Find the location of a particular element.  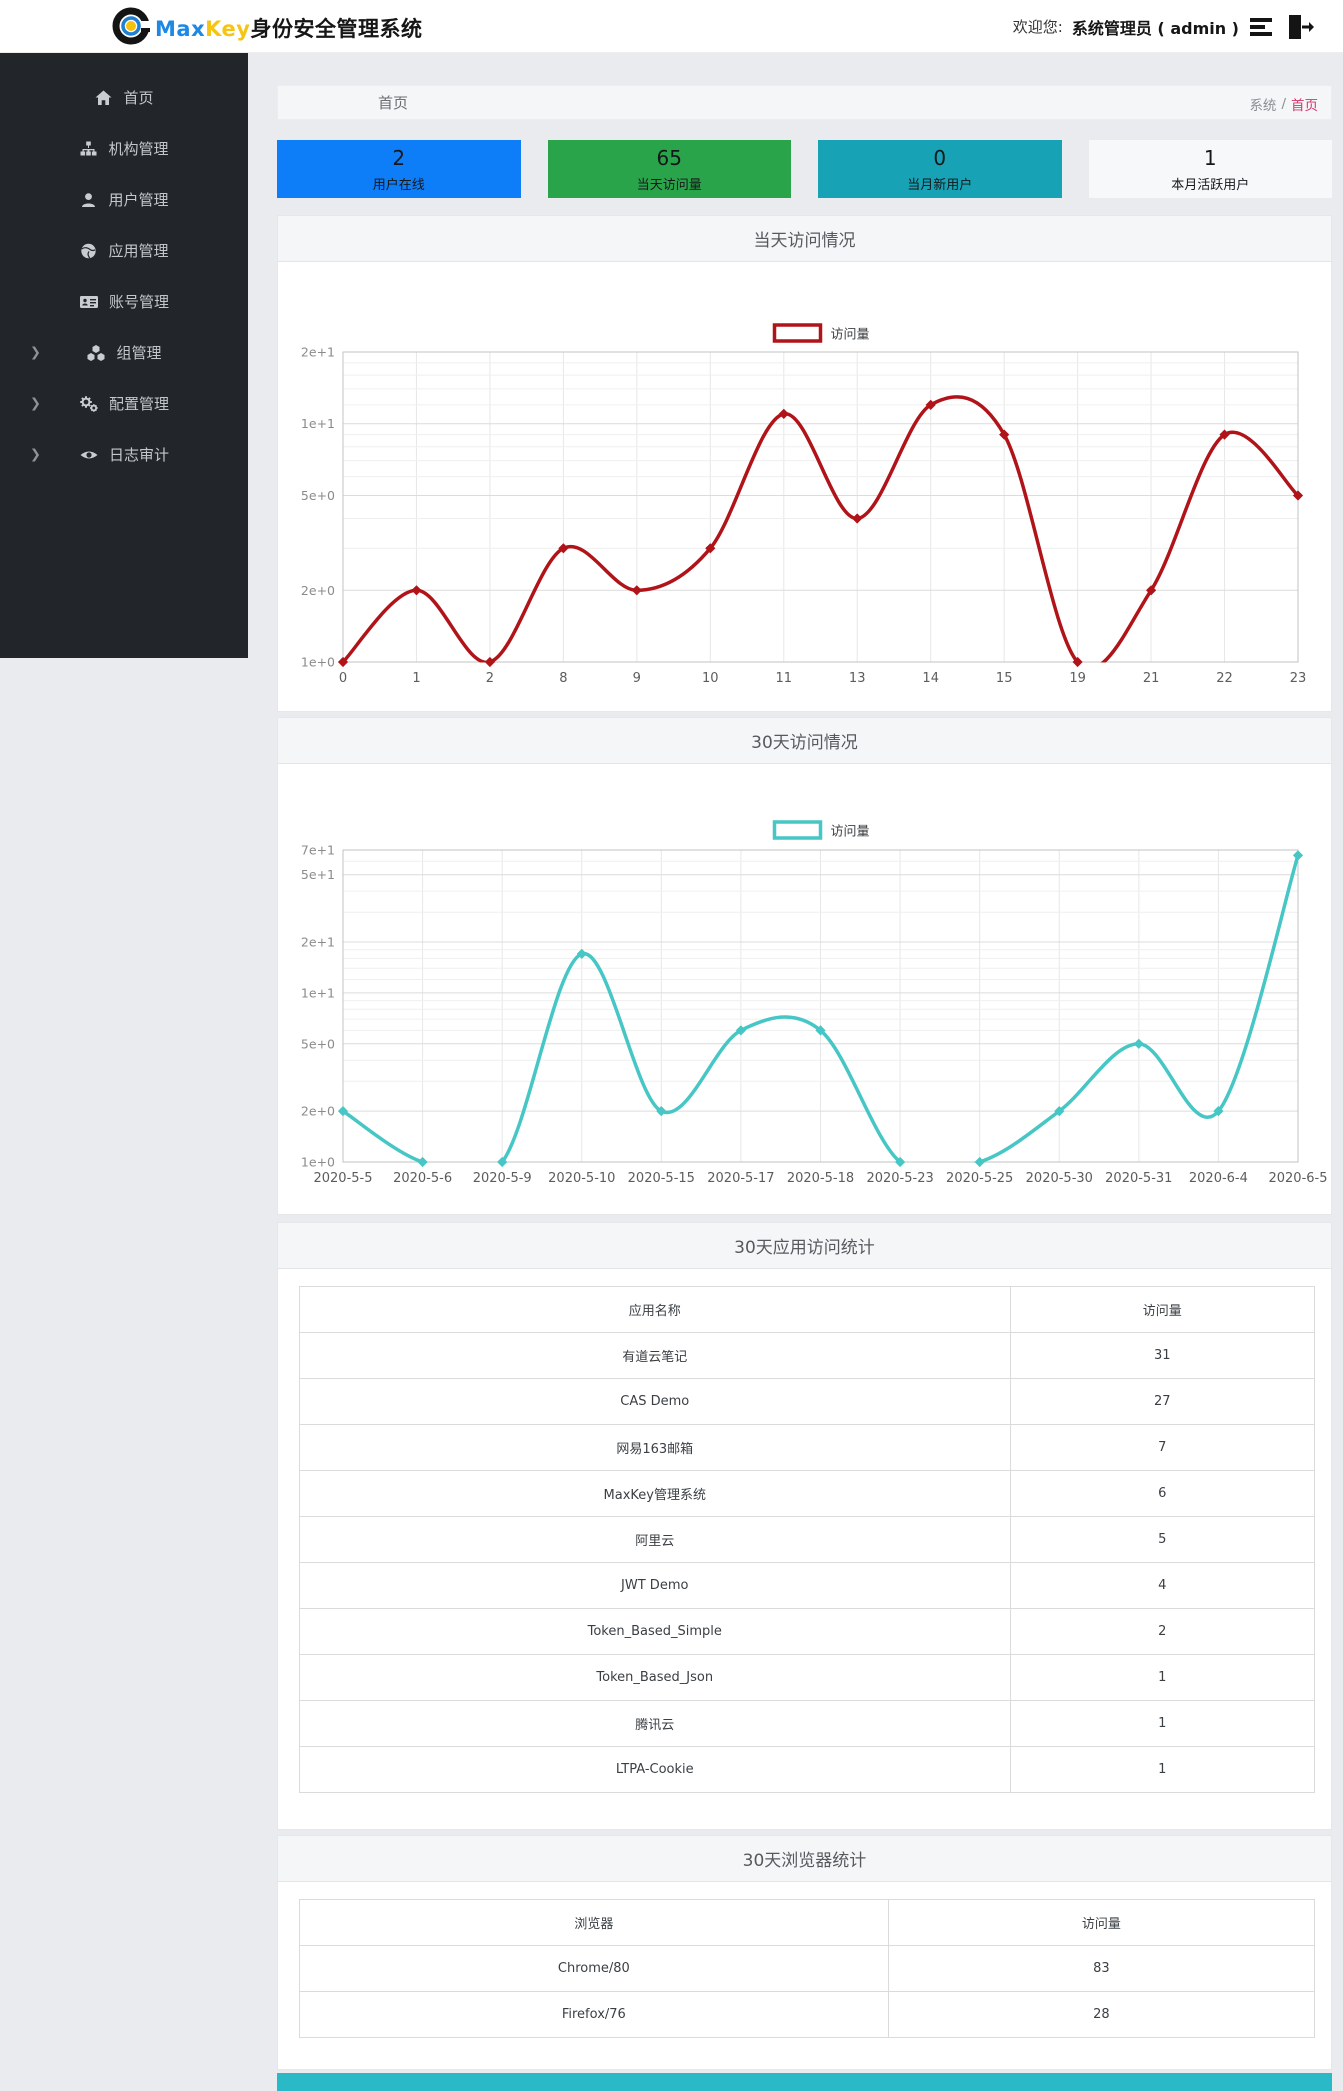

y-minor-gridlines is located at coordinates (820, 455).